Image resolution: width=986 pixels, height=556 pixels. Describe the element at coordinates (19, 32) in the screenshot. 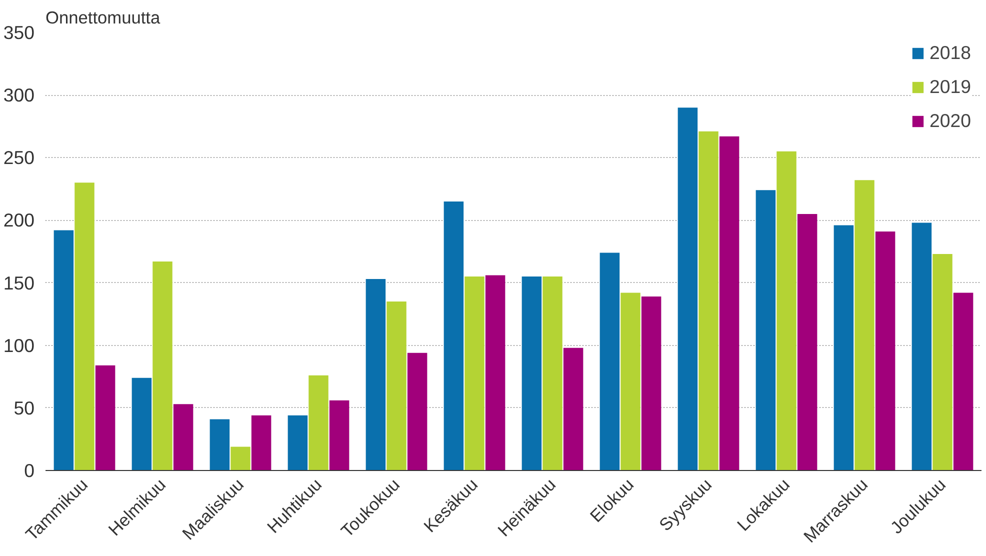

I see `y-tick-label: 350` at that location.